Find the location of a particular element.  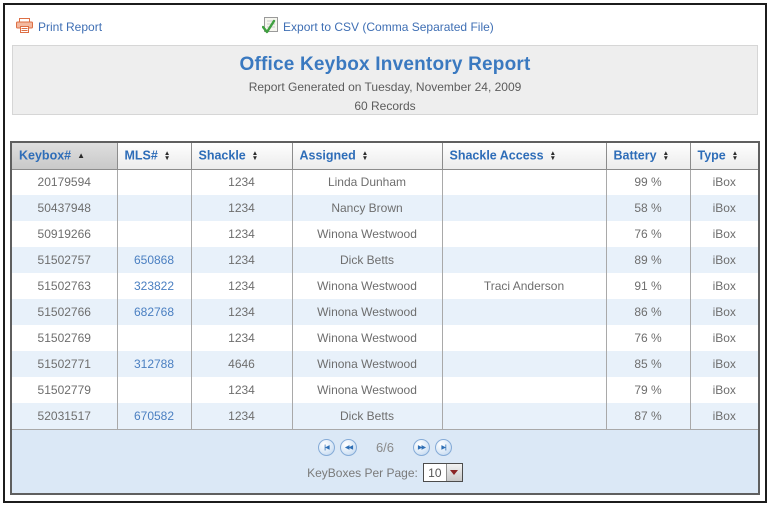

column-header-mls: MLS# ▲ ▼ is located at coordinates (154, 156).